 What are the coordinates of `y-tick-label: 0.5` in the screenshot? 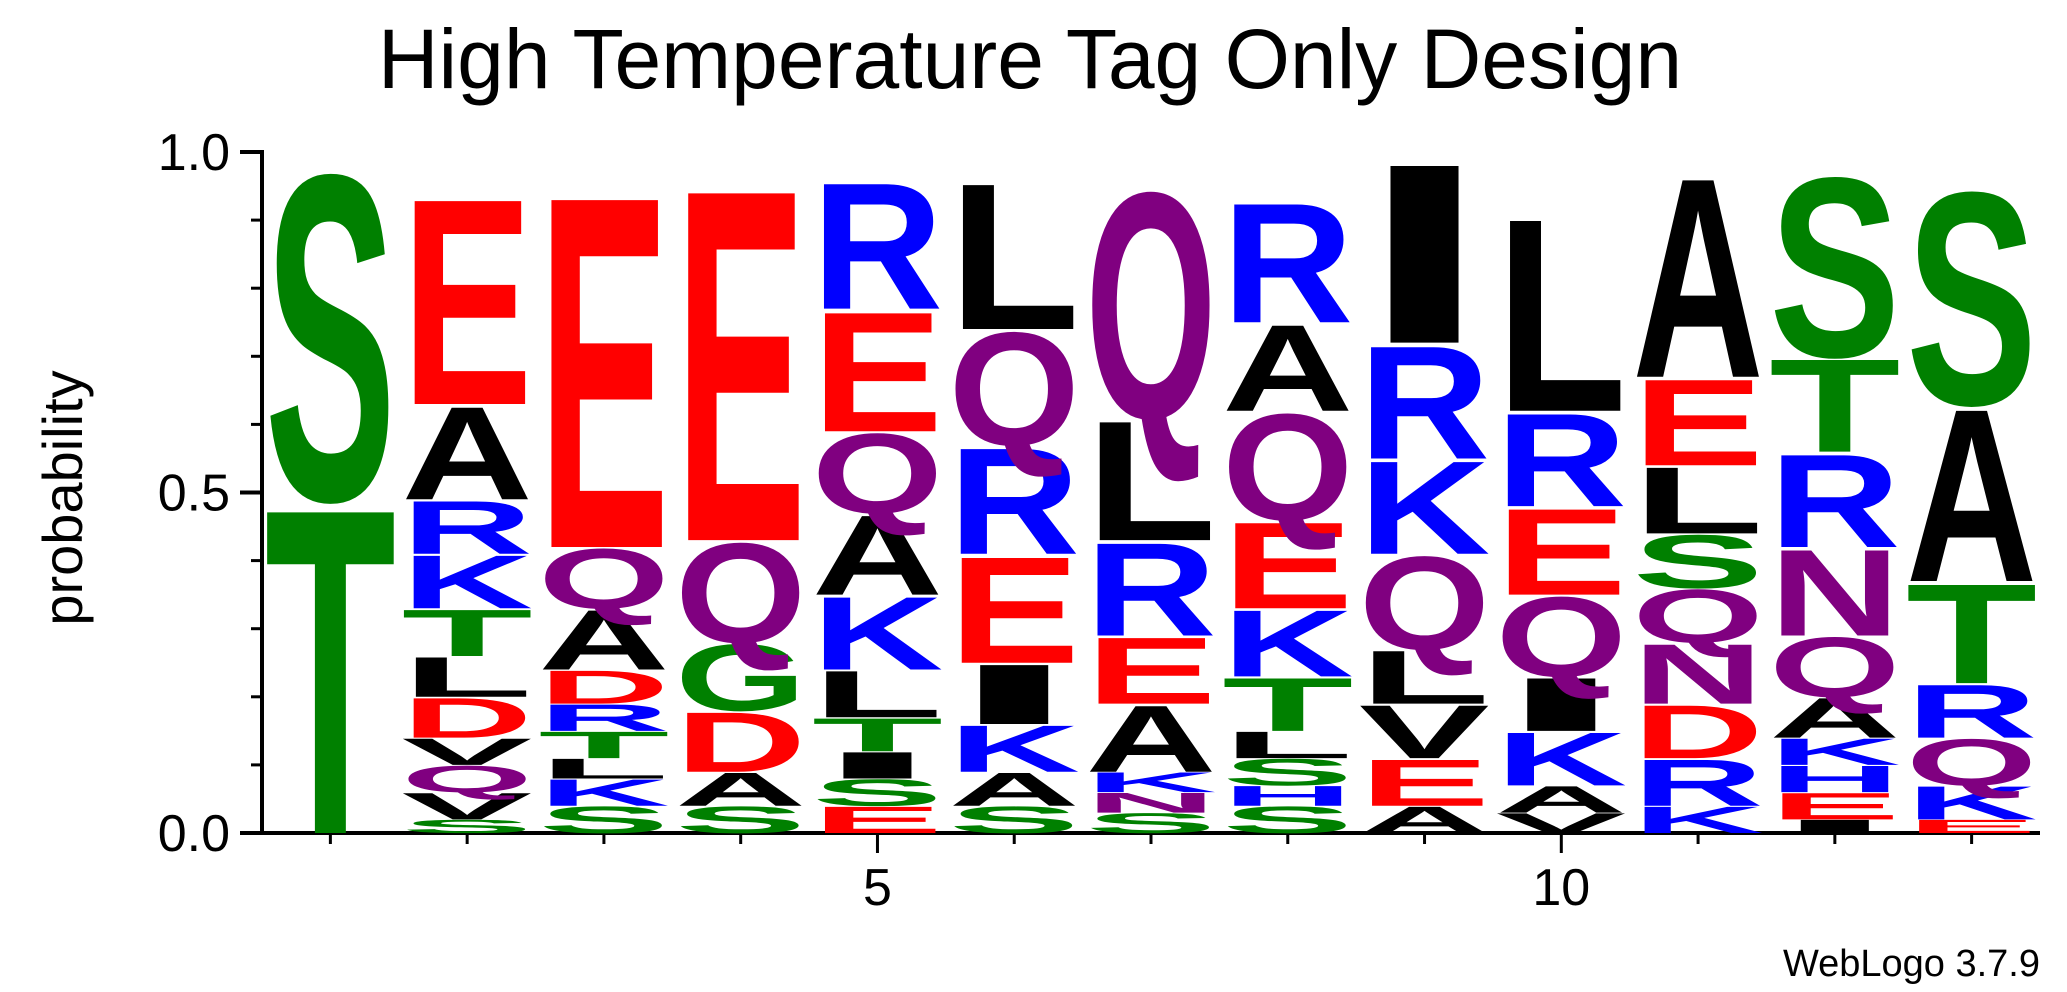 It's located at (194, 494).